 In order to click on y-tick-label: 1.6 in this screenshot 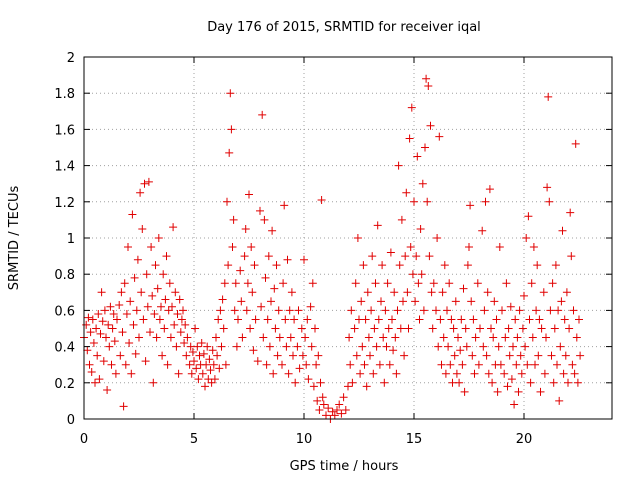, I will do `click(64, 130)`.